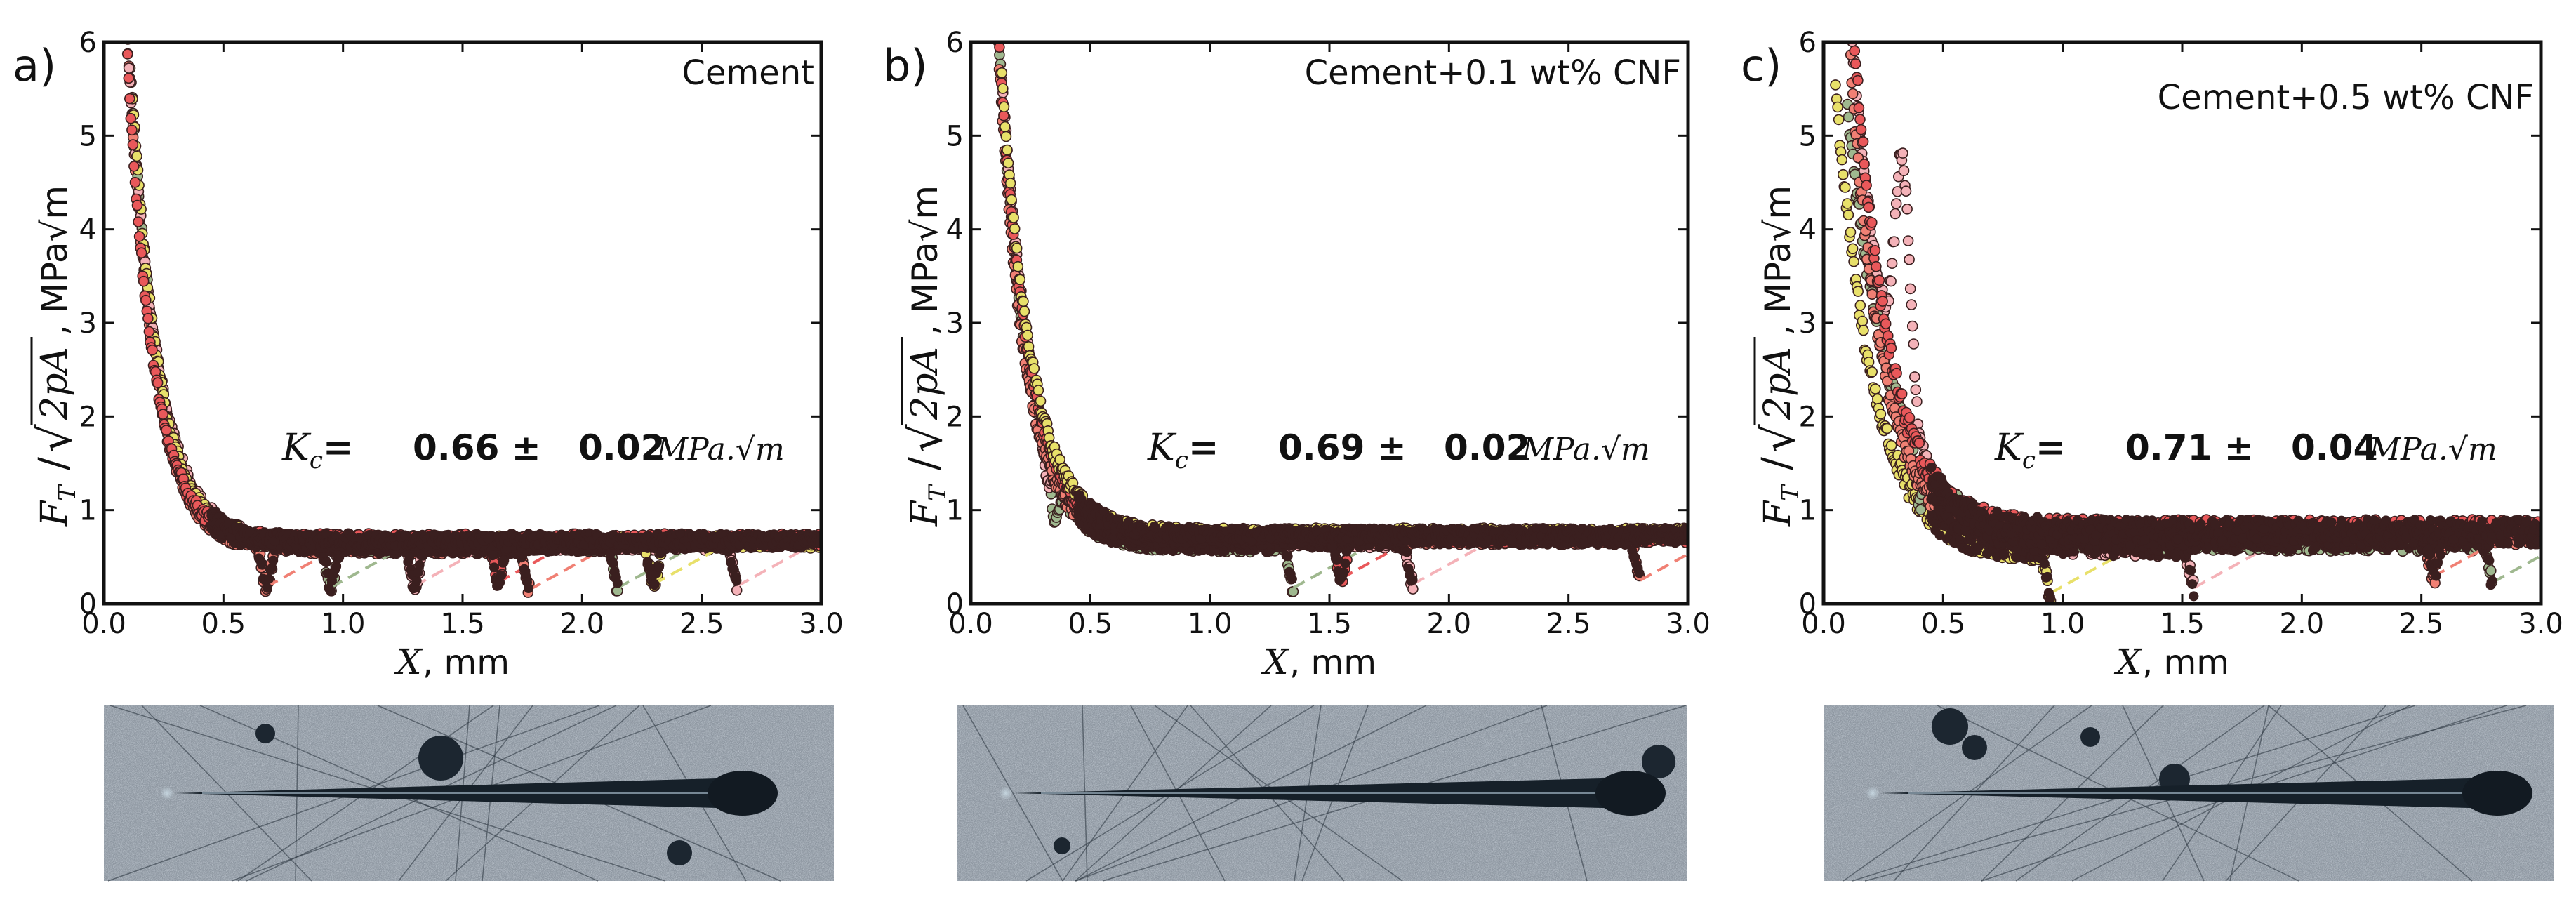 The width and height of the screenshot is (2576, 909). I want to click on y-label-numerator: FT, so click(58, 505).